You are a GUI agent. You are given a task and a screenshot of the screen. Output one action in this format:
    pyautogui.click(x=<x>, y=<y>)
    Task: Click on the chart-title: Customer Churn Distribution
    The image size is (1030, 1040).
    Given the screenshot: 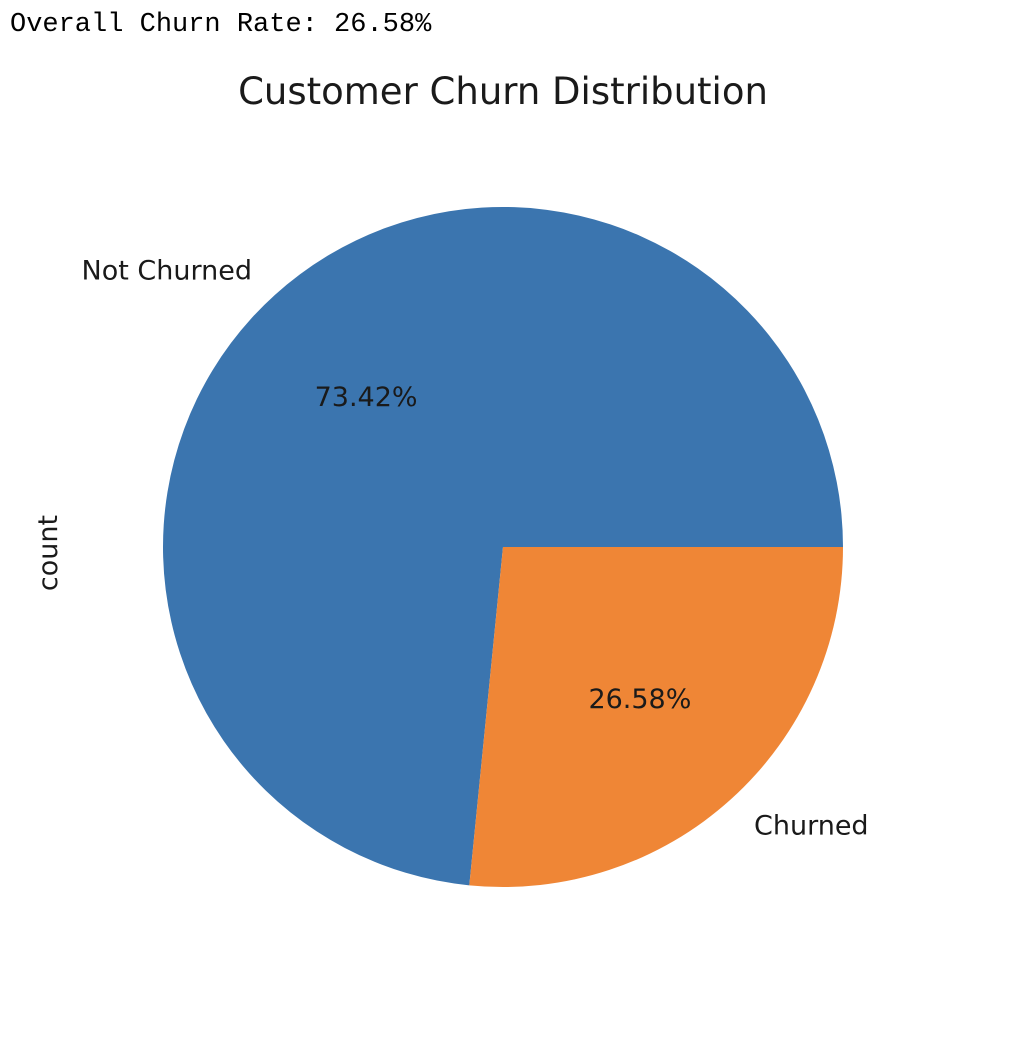 What is the action you would take?
    pyautogui.click(x=503, y=91)
    